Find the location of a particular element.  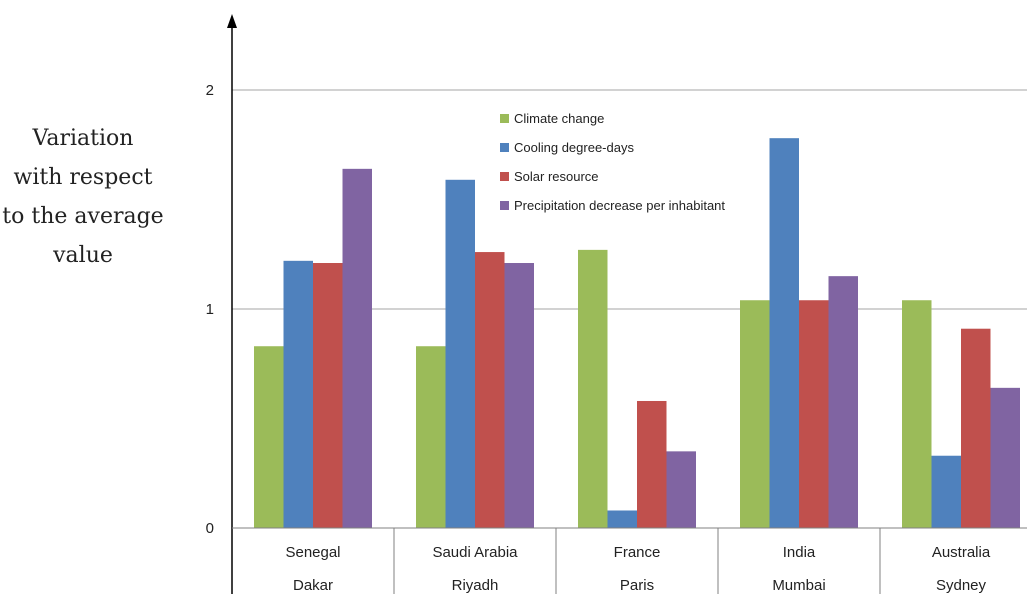

legend-label: Solar resource is located at coordinates (556, 176).